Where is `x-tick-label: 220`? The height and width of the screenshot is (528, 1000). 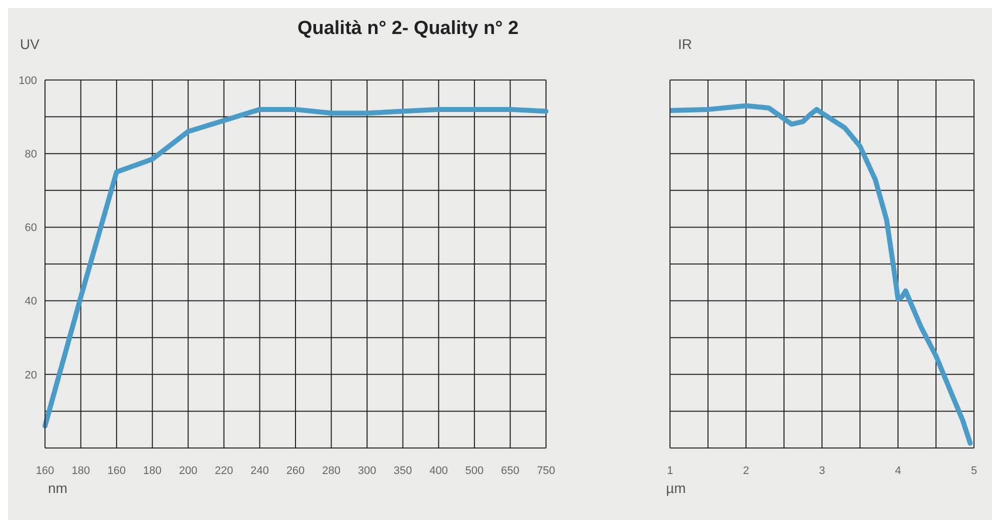 x-tick-label: 220 is located at coordinates (224, 470).